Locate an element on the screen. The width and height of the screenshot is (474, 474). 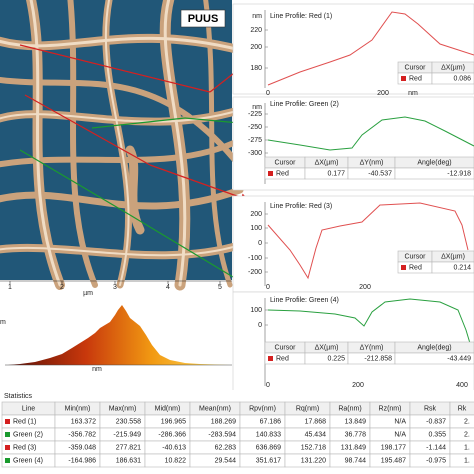
y-tick-label: -200 is located at coordinates (255, 272).